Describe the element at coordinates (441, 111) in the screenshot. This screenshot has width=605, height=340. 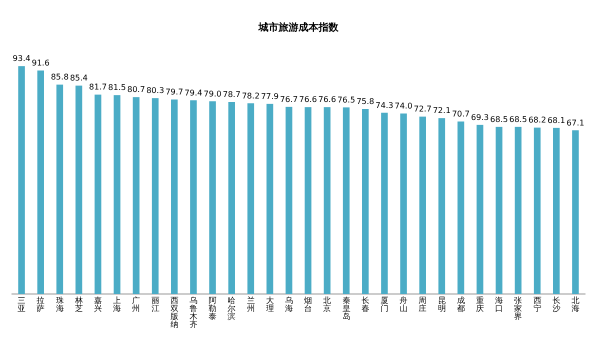
I see `data-label: 72.1` at that location.